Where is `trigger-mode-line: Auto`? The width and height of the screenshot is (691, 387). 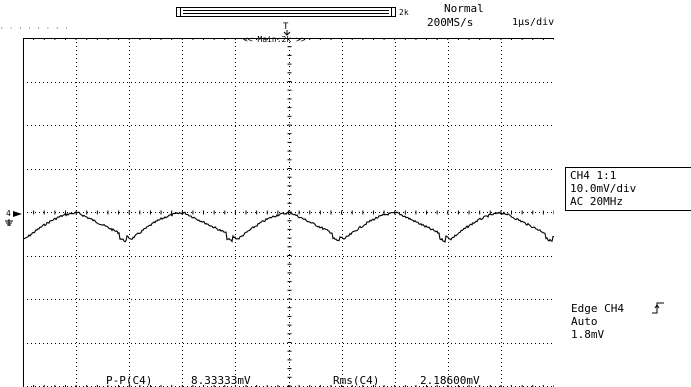 trigger-mode-line: Auto is located at coordinates (584, 321).